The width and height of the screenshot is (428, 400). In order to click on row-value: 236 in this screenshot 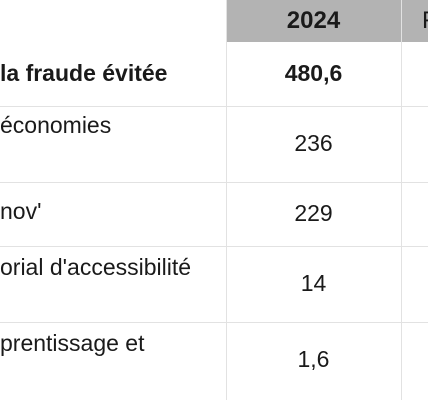, I will do `click(313, 143)`.